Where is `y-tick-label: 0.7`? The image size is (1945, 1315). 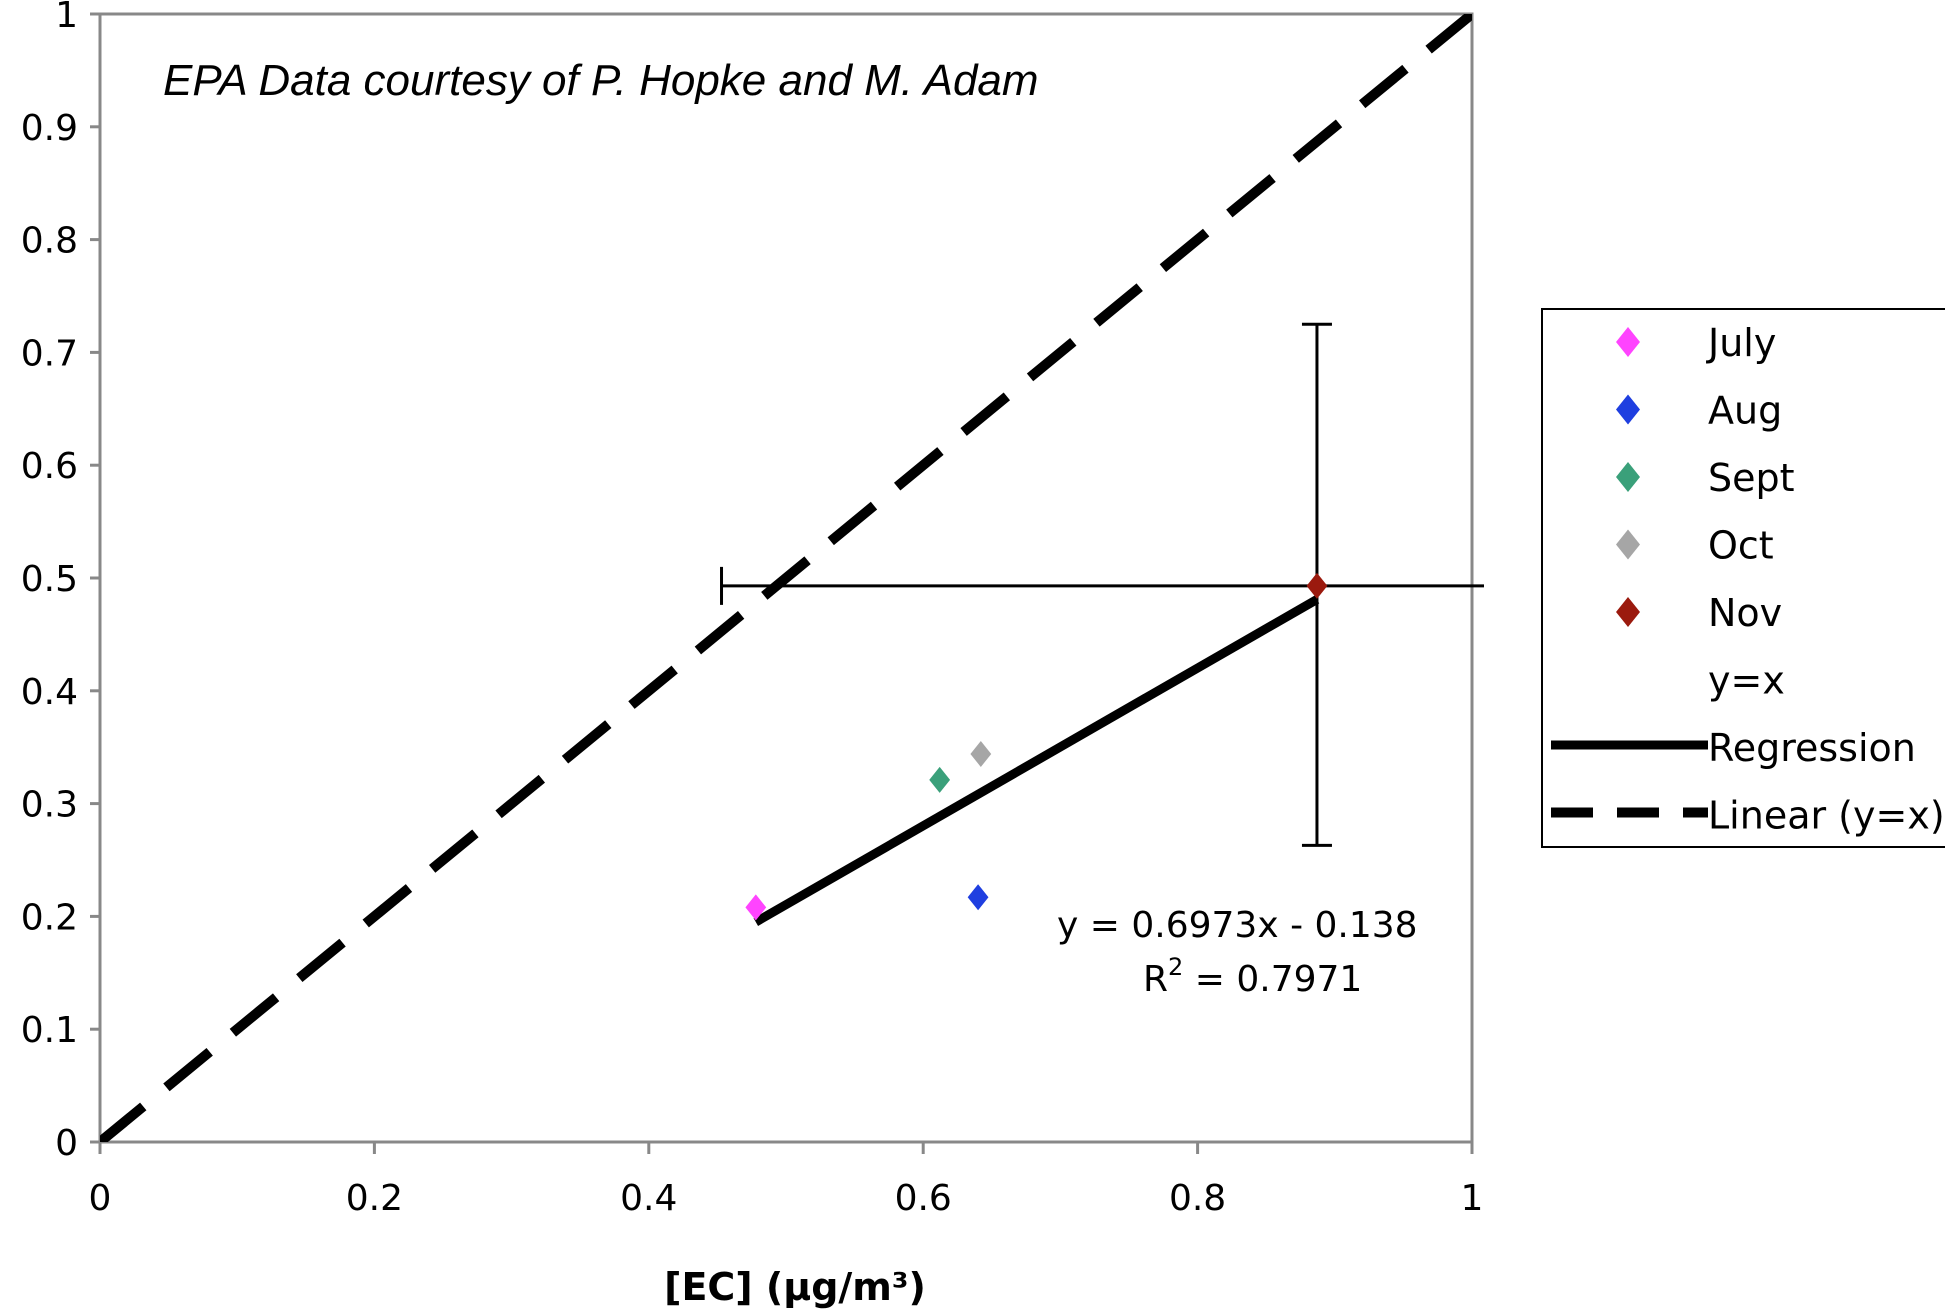
y-tick-label: 0.7 is located at coordinates (49, 353).